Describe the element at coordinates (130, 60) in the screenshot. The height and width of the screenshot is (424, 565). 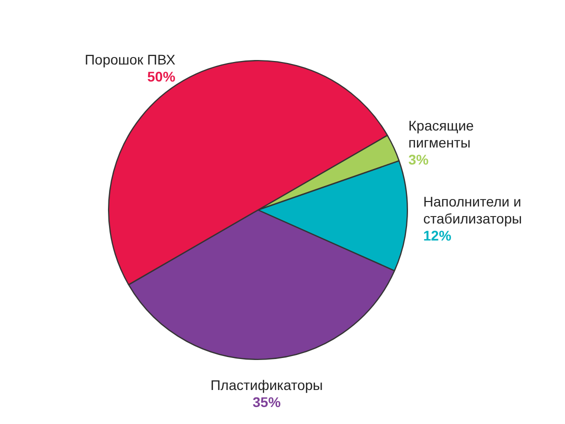
I see `slice-label: Порошок ПВХ` at that location.